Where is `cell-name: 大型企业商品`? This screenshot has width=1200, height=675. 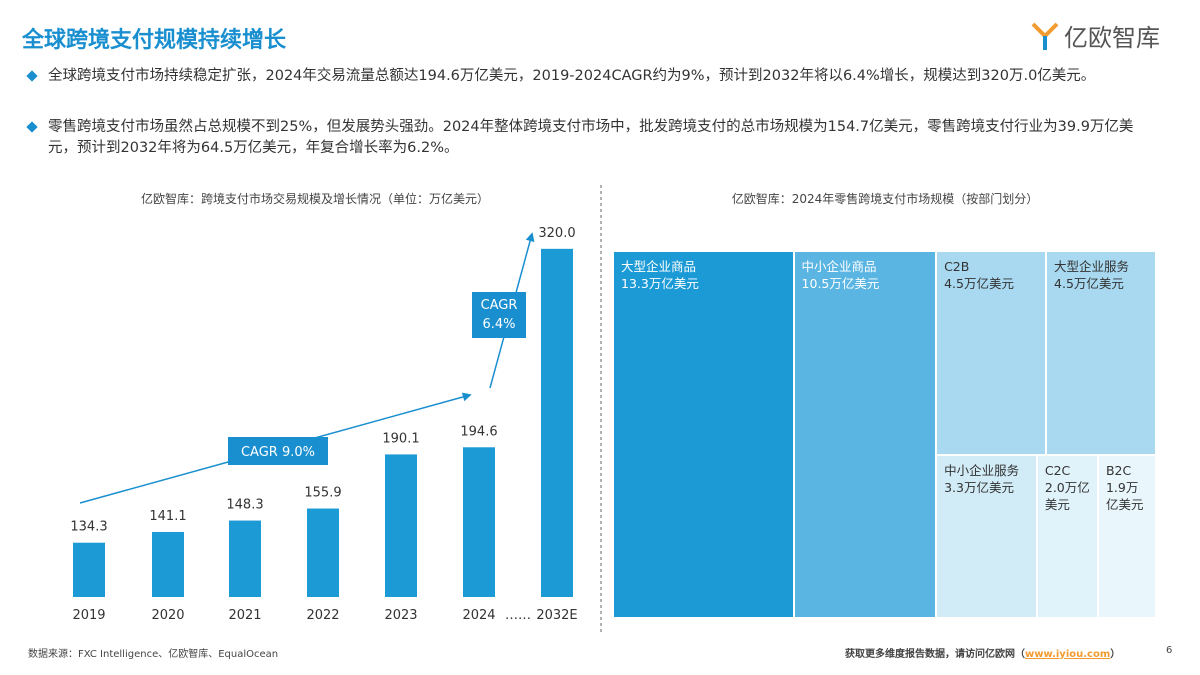 cell-name: 大型企业商品 is located at coordinates (659, 266).